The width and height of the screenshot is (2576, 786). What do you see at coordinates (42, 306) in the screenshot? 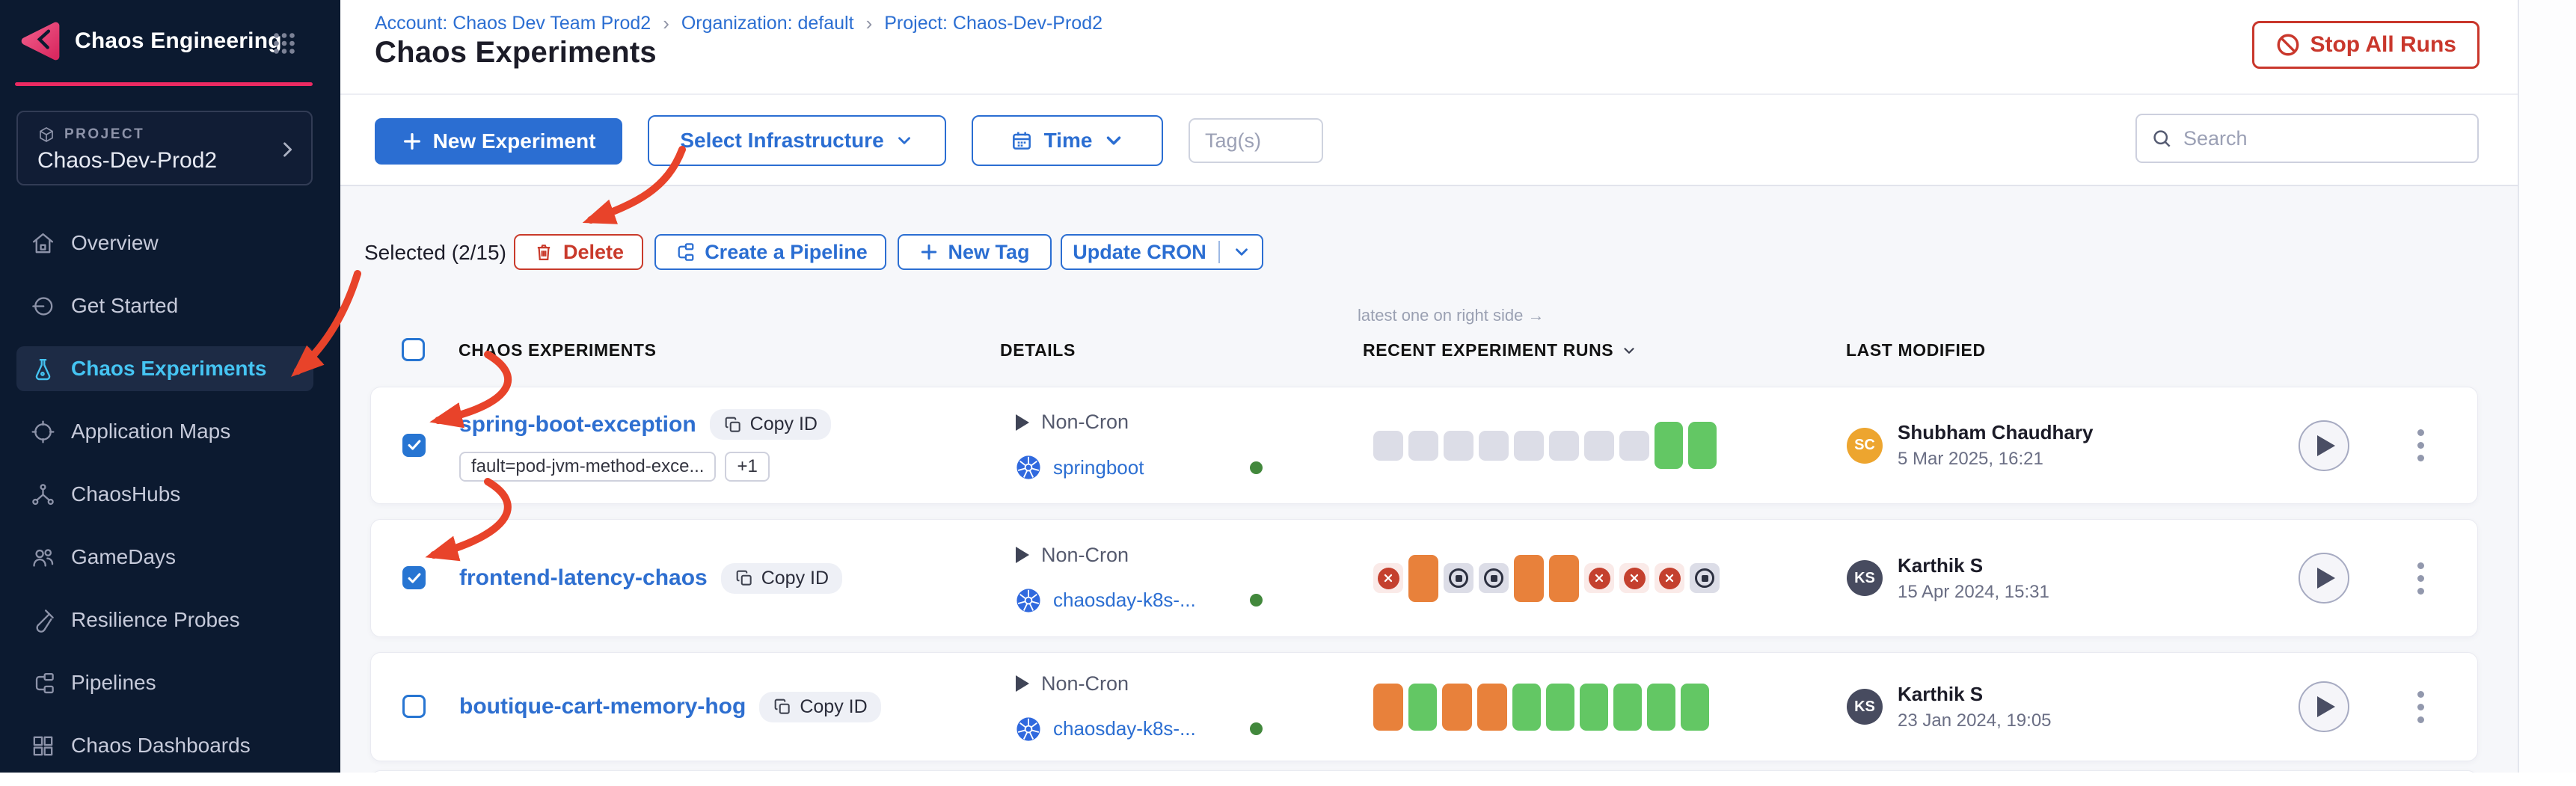
I see `get-started-icon` at bounding box center [42, 306].